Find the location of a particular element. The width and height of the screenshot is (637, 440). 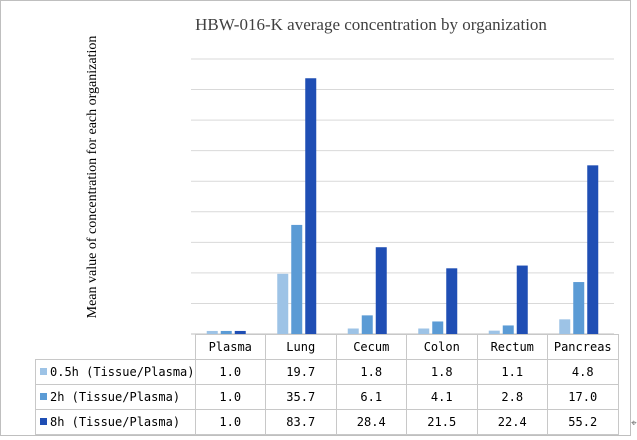

series-name: 2h (Tissue/Plasma) is located at coordinates (115, 397).